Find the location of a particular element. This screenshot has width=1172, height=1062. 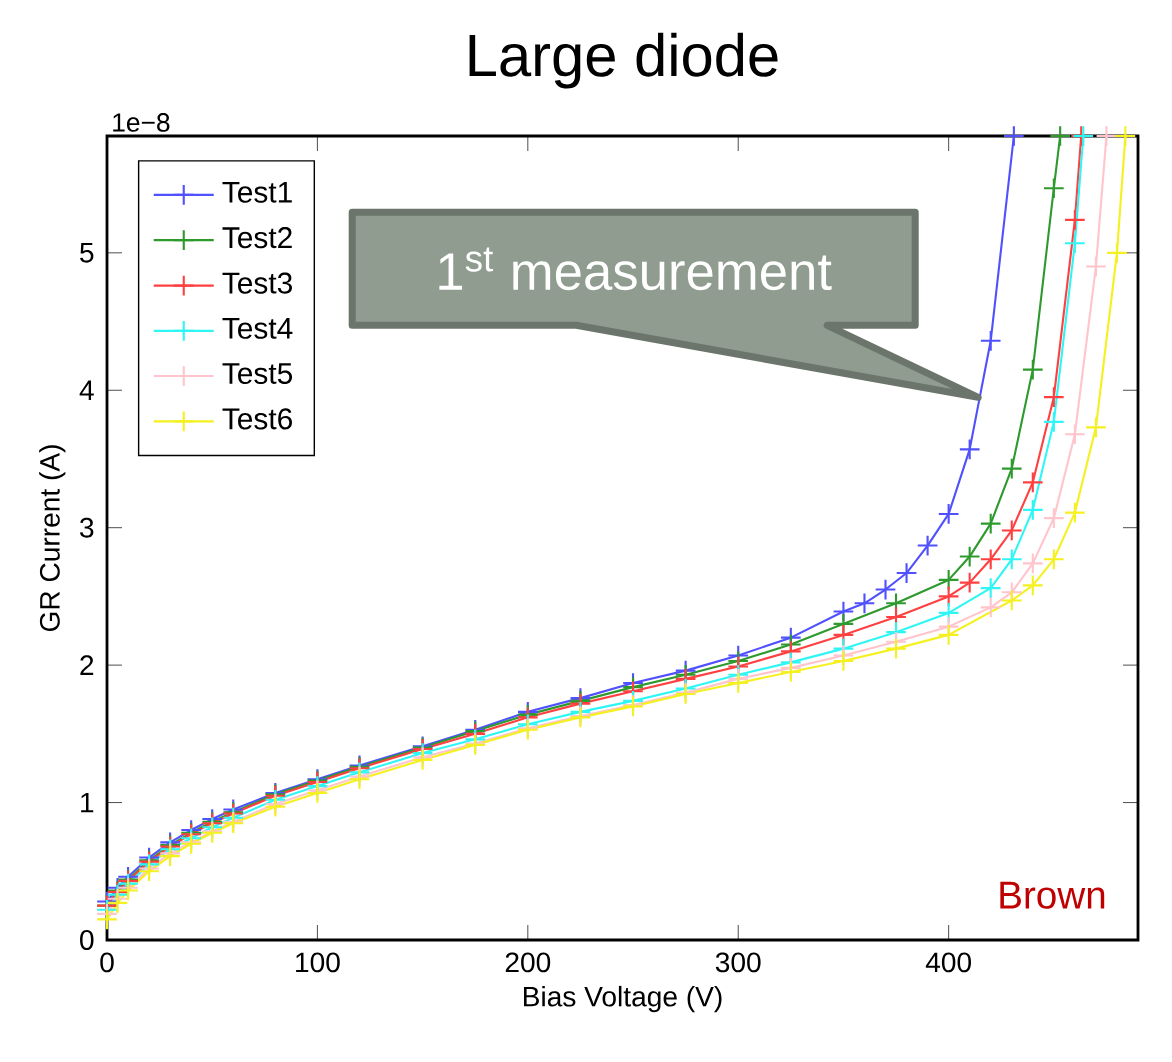

x-tick-label: 400 is located at coordinates (948, 962).